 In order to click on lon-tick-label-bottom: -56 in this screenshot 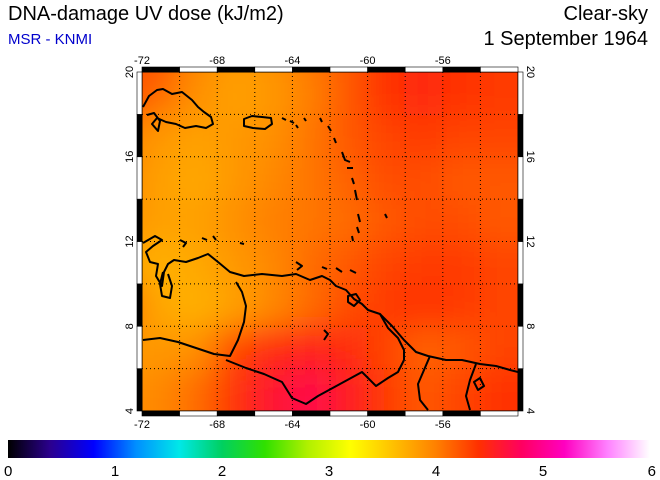, I will do `click(443, 425)`.